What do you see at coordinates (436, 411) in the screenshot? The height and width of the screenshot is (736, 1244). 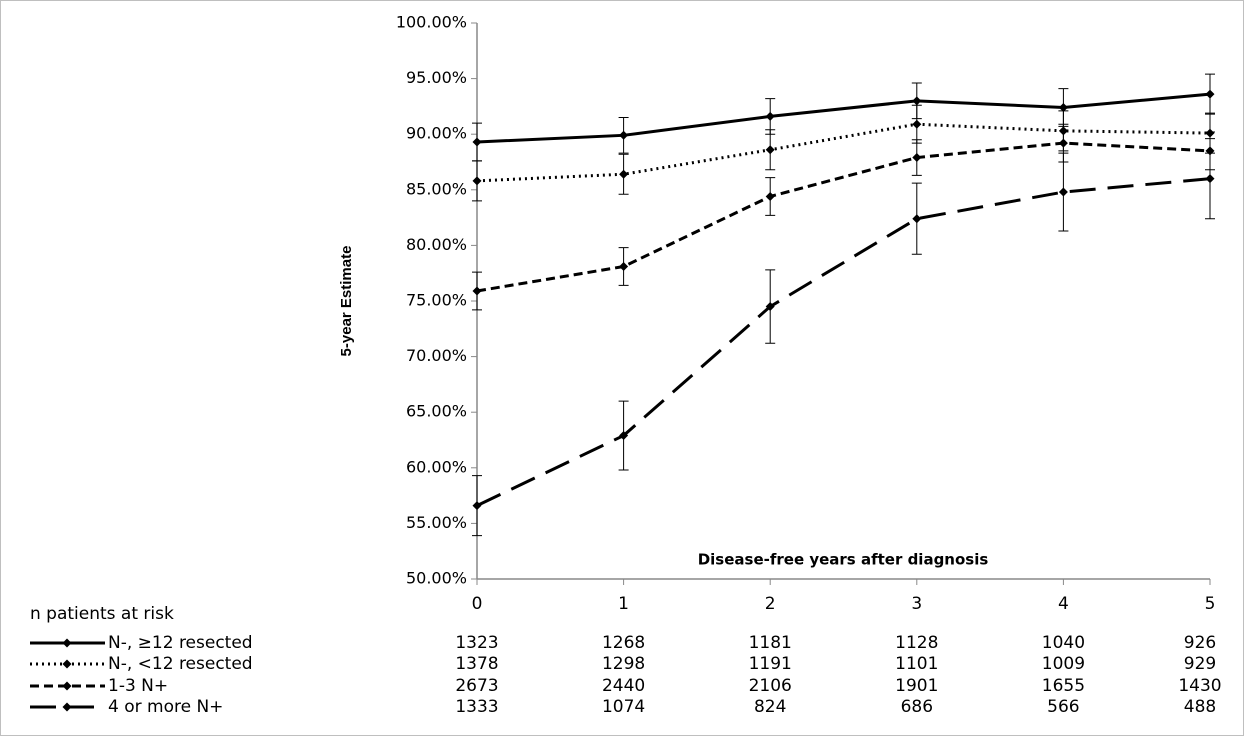 I see `y-tick-label: 65.00%` at bounding box center [436, 411].